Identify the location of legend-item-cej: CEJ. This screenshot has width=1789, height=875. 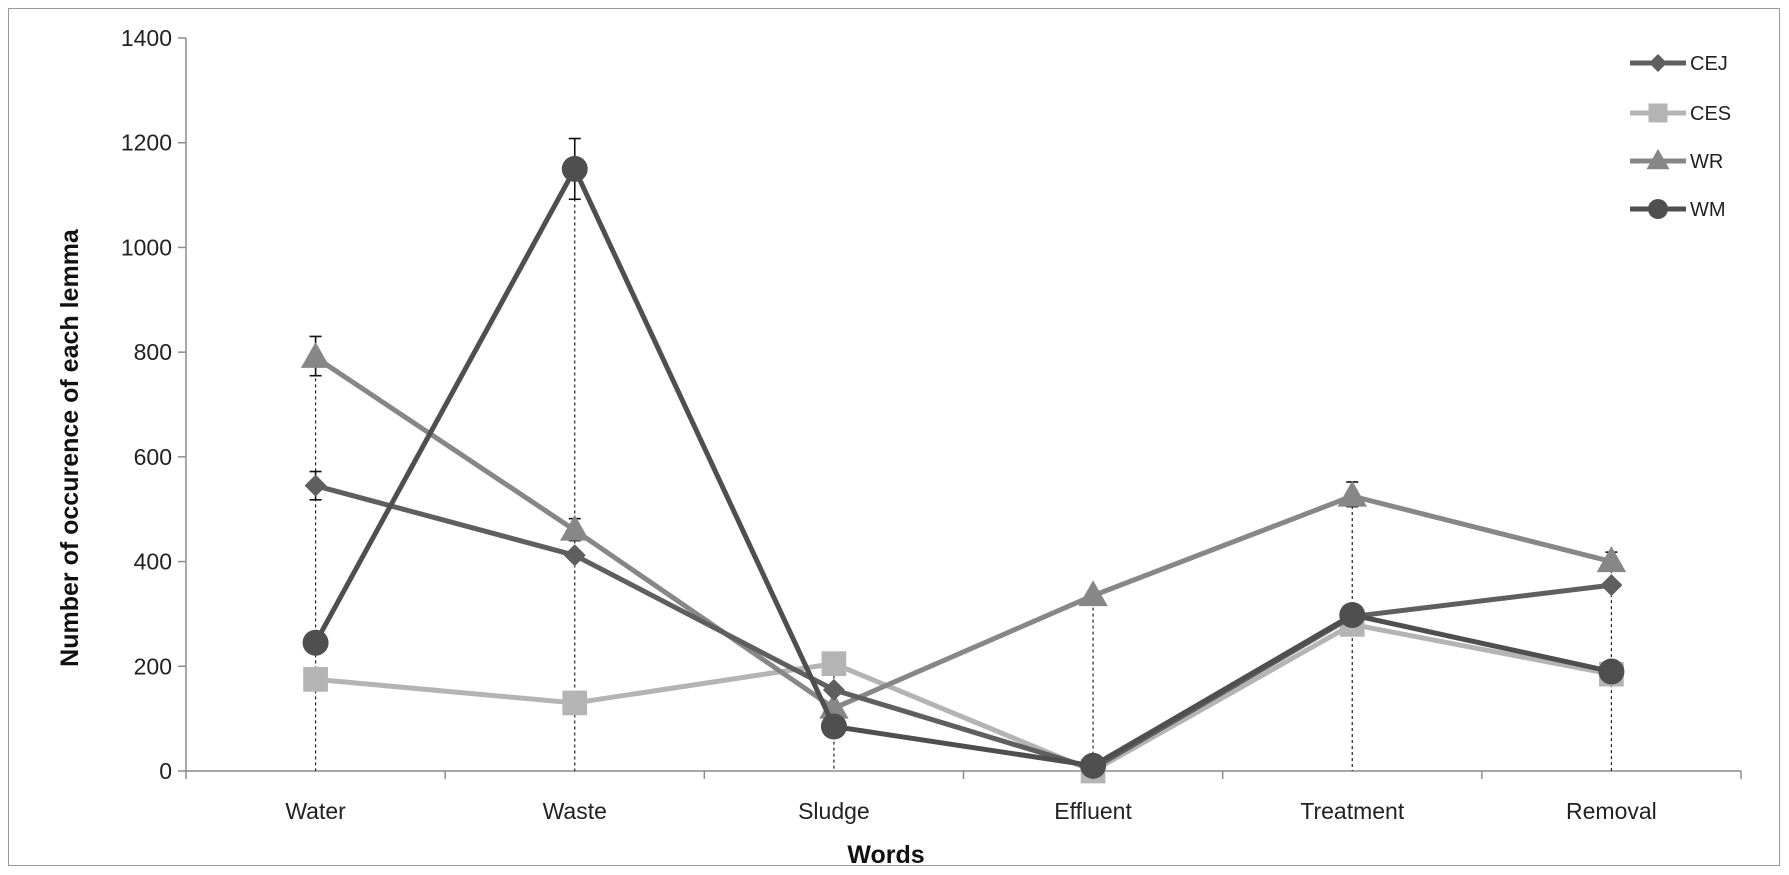
(1679, 64).